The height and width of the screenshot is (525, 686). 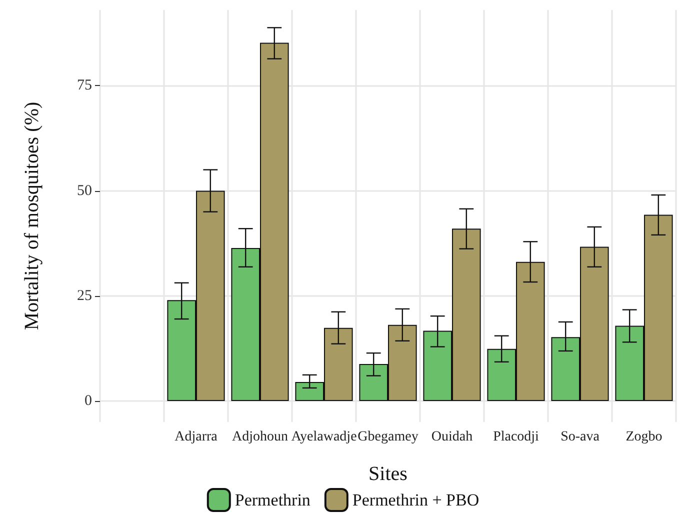 I want to click on x-tick-label: Ayelawadje, so click(x=324, y=437).